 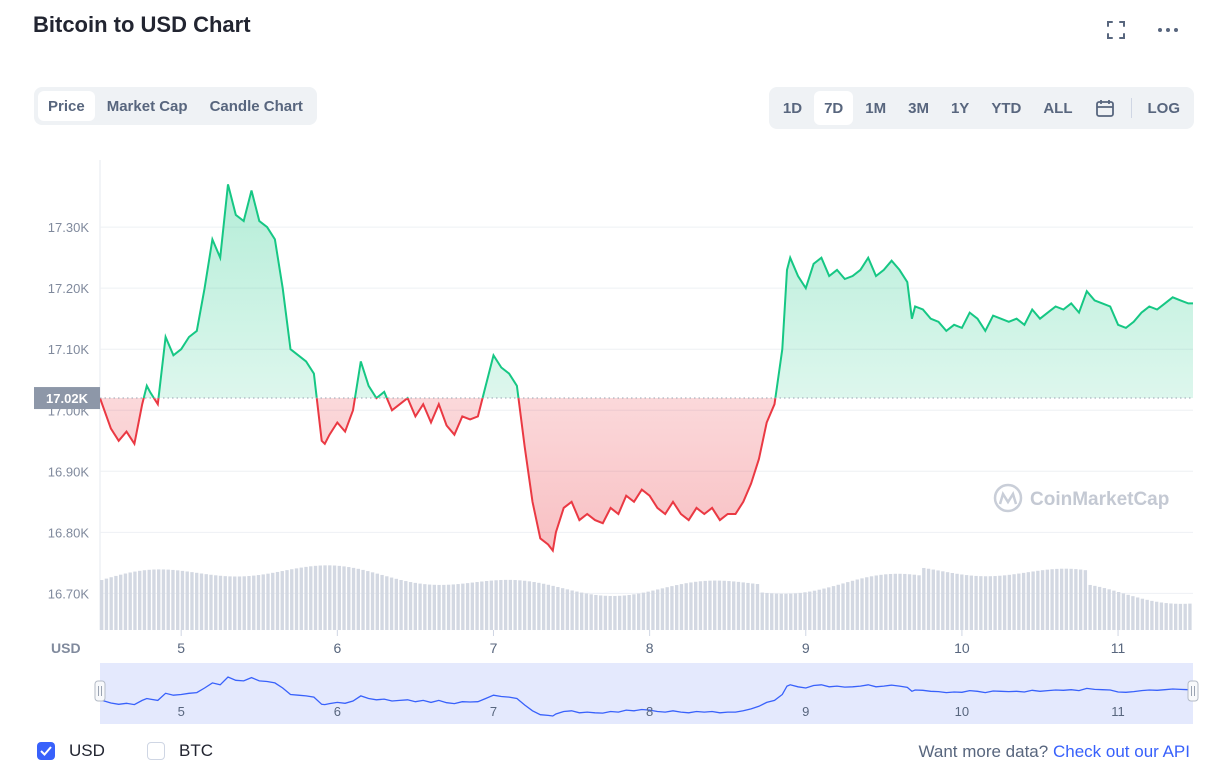 I want to click on calendar-icon, so click(x=1105, y=108).